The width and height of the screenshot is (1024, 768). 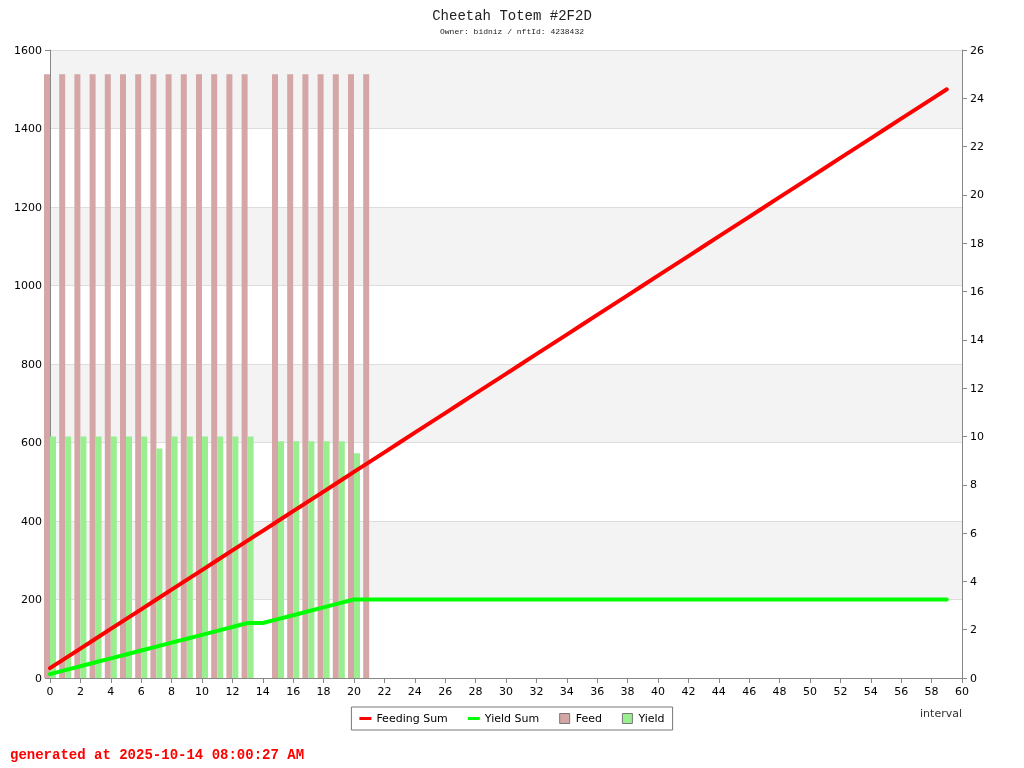 What do you see at coordinates (262, 691) in the screenshot?
I see `x-tick-label: 14` at bounding box center [262, 691].